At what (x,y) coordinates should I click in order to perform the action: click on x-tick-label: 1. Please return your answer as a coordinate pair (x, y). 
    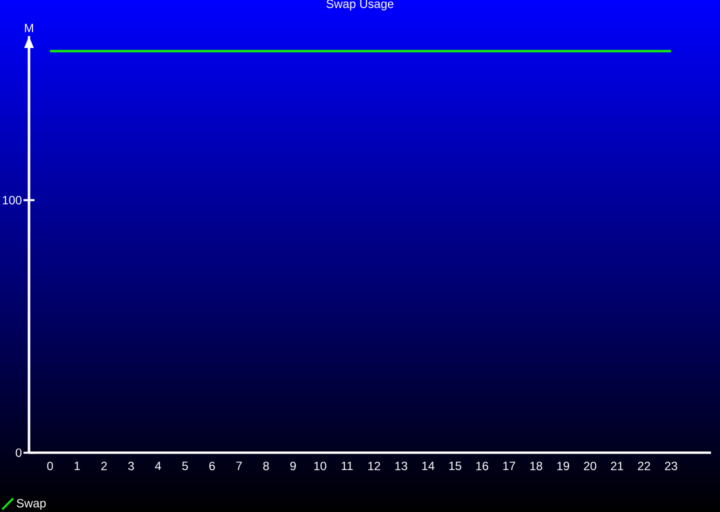
    Looking at the image, I should click on (77, 466).